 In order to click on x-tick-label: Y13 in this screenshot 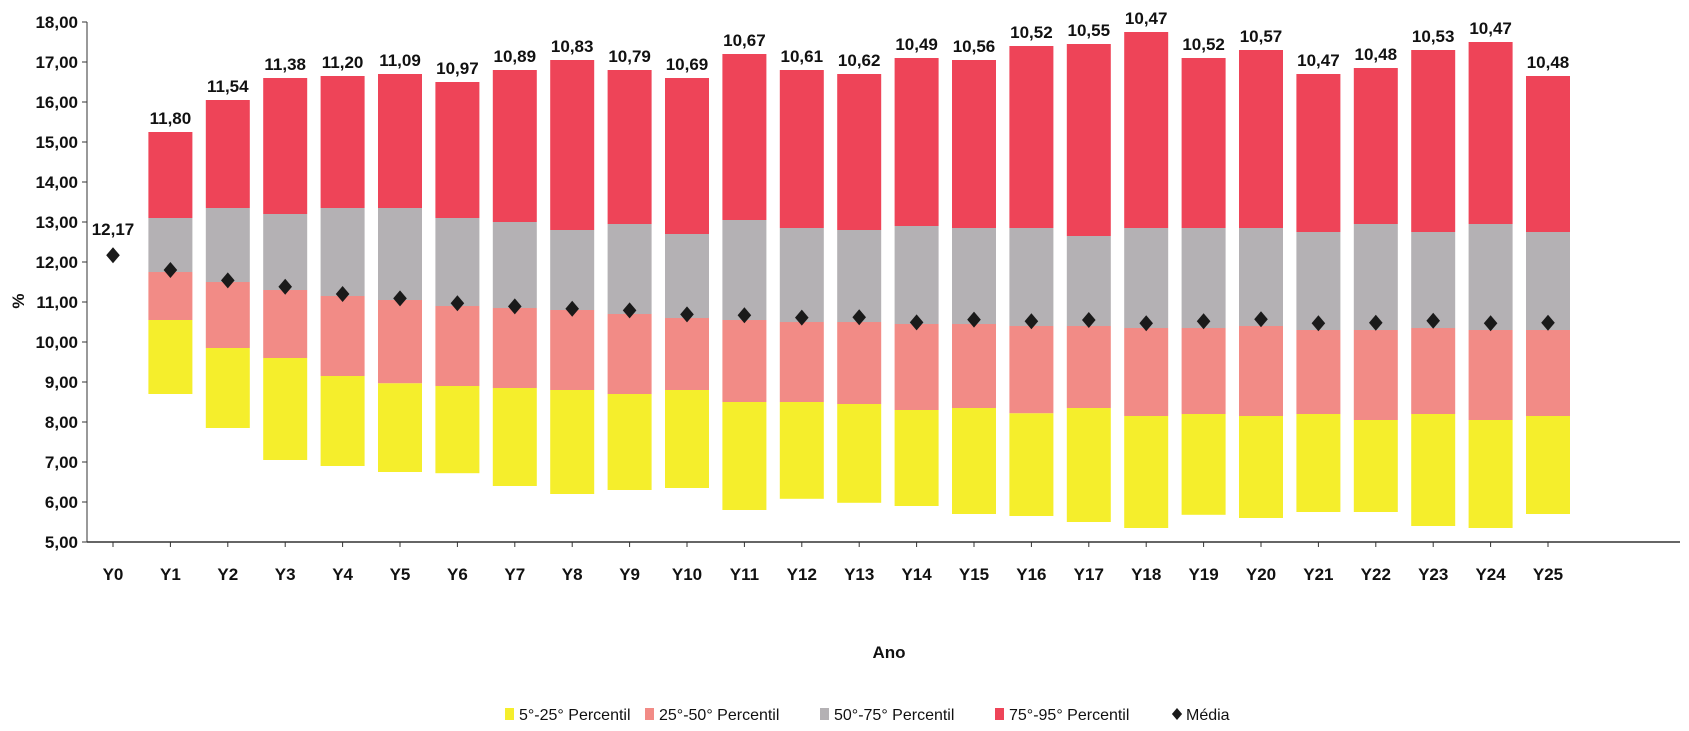, I will do `click(859, 574)`.